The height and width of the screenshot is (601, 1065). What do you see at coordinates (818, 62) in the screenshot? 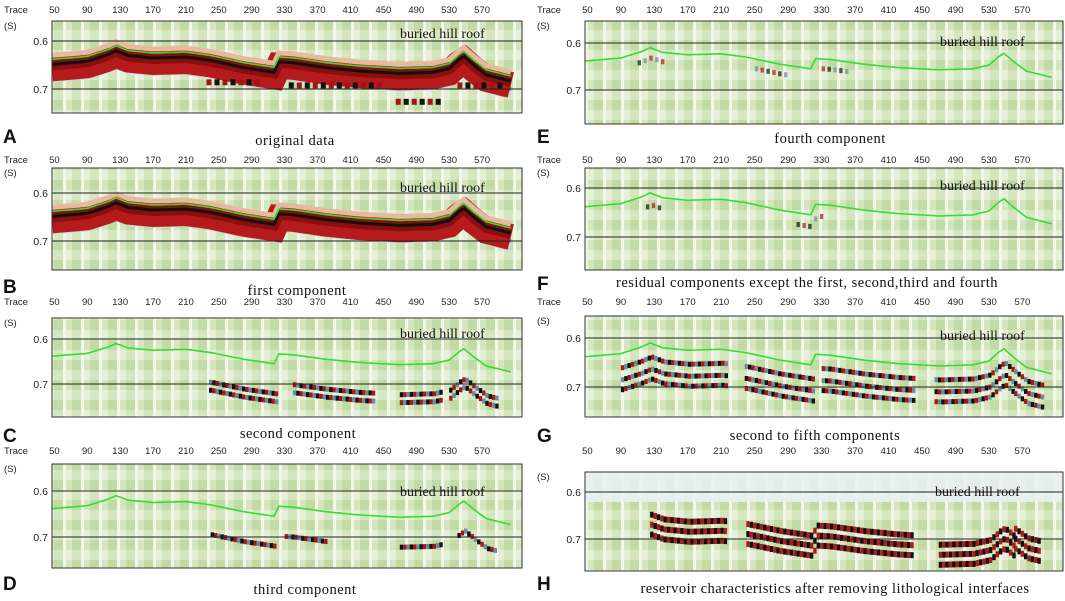
I see `plot-area` at bounding box center [818, 62].